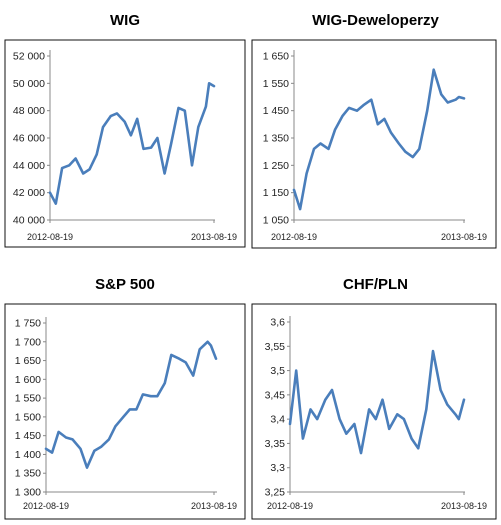 Image resolution: width=501 pixels, height=525 pixels. Describe the element at coordinates (125, 284) in the screenshot. I see `chart-title: S&P 500` at that location.